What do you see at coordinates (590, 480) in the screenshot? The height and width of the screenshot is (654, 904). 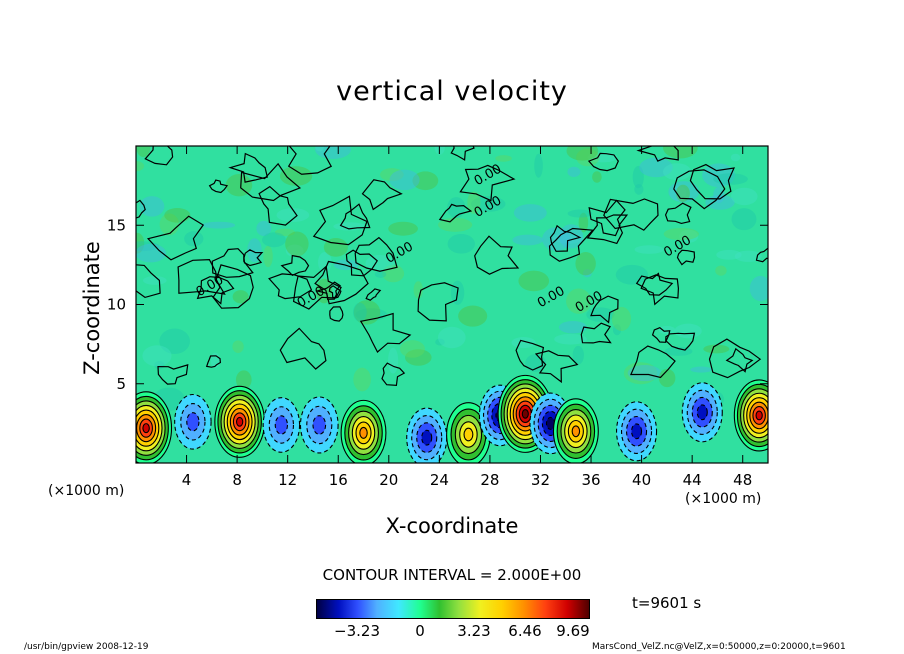 I see `x-tick-label: 36` at bounding box center [590, 480].